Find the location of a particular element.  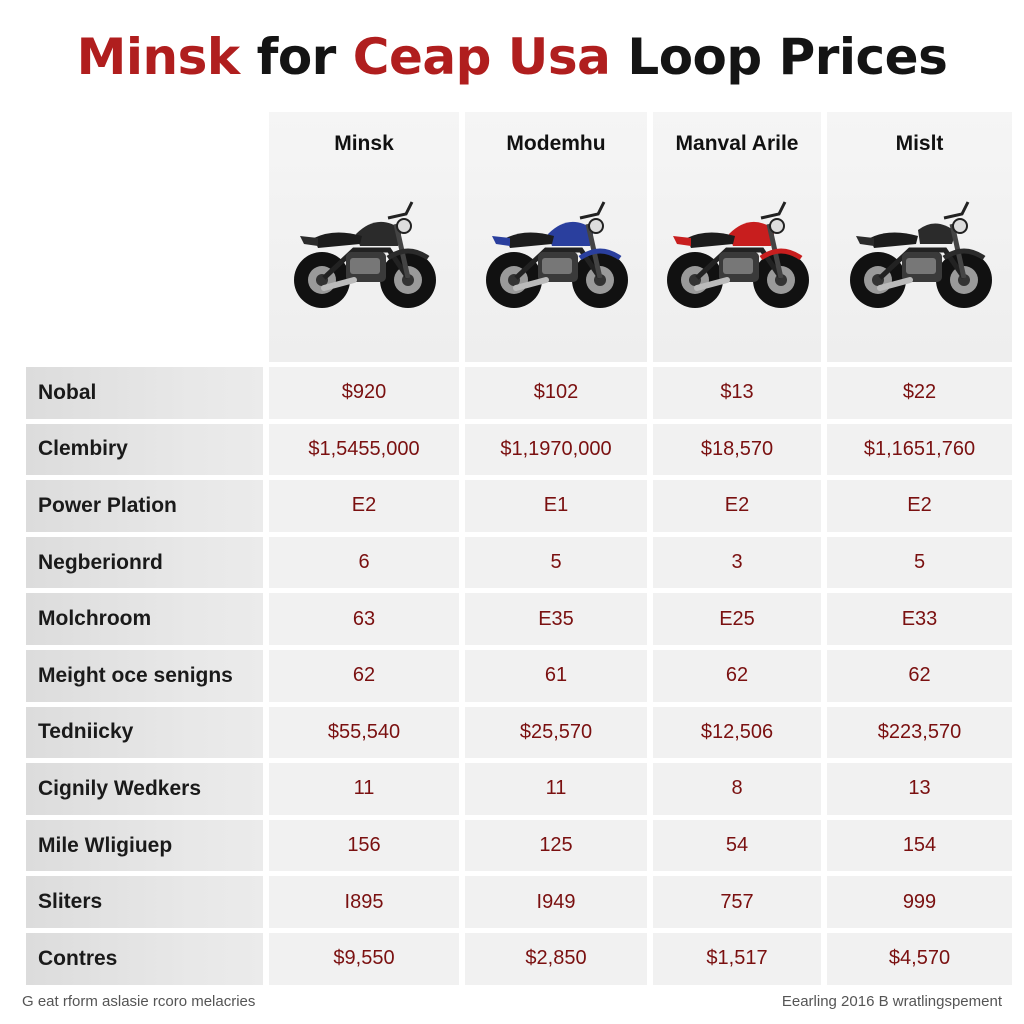

table-cell: $223,570 is located at coordinates (919, 732).